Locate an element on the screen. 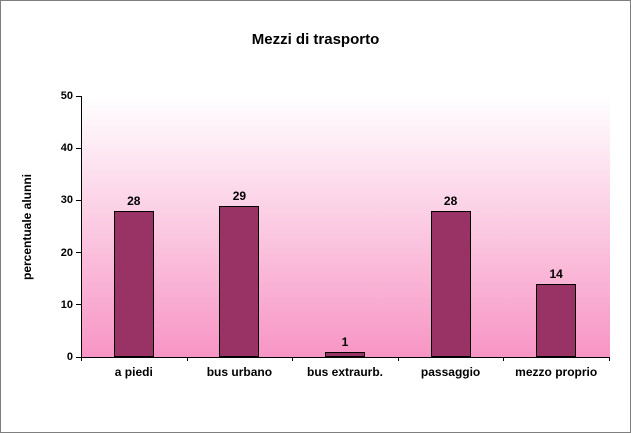 The height and width of the screenshot is (433, 631). y-tick-label: 40 is located at coordinates (66, 148).